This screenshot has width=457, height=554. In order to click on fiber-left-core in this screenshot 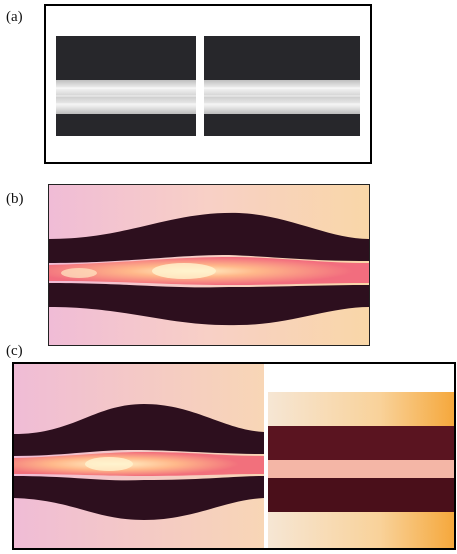, I will do `click(126, 97)`.